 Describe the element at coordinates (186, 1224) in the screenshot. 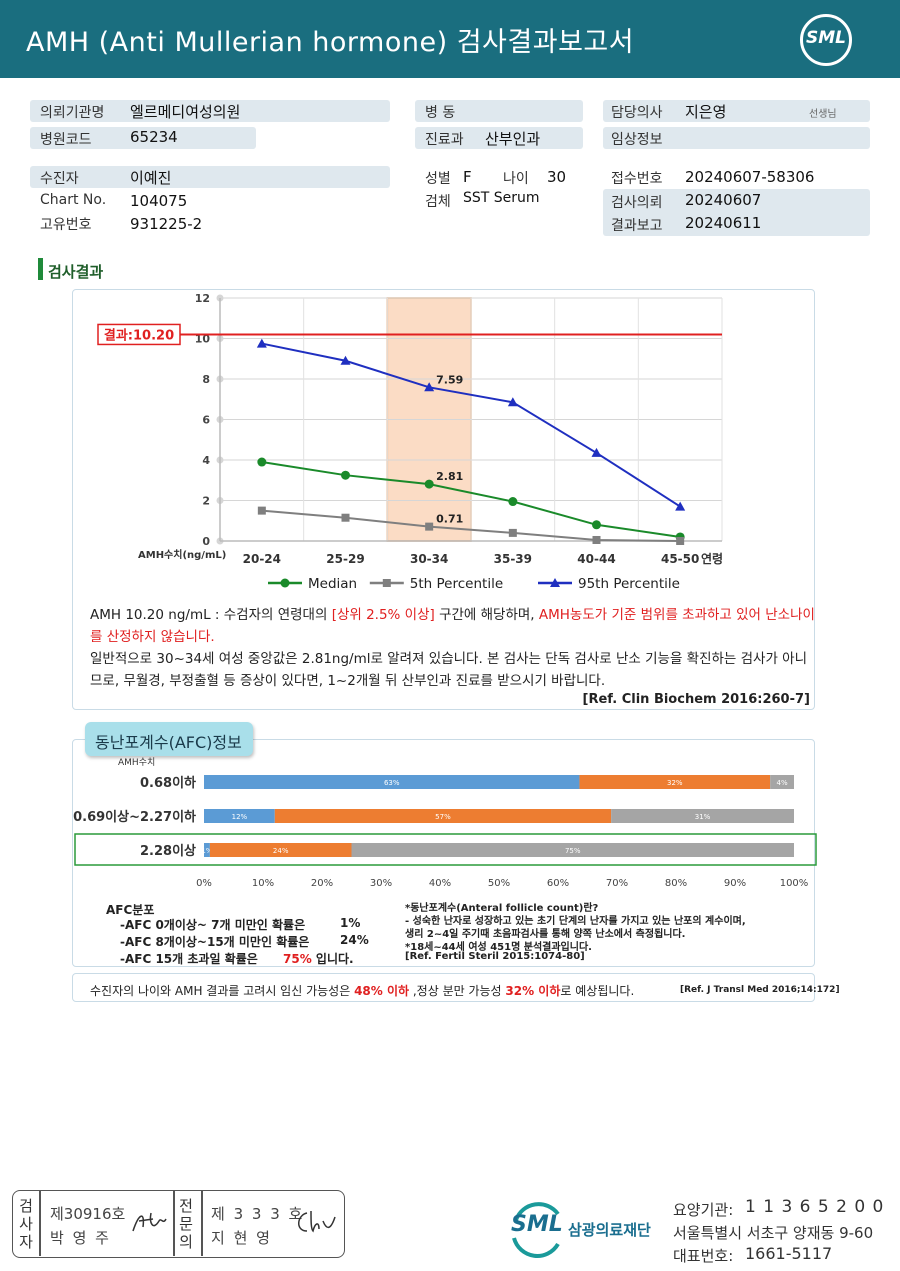

I see `specialist-label: 전문의` at that location.